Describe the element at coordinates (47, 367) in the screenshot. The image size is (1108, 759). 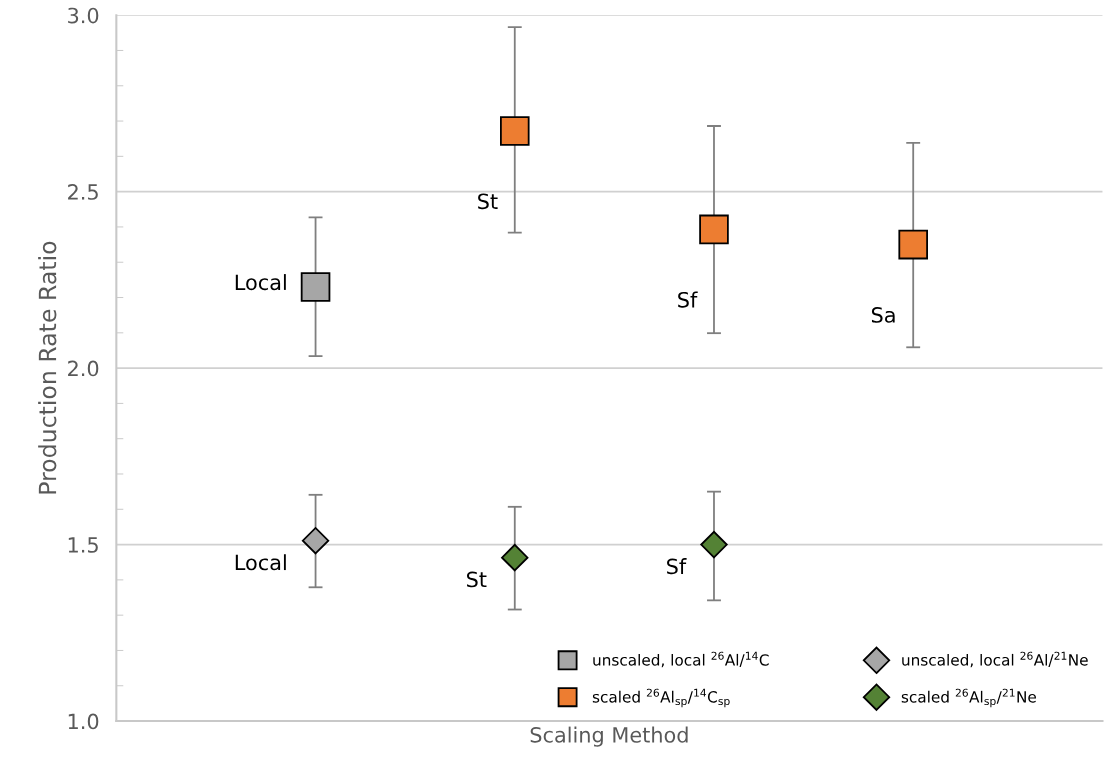
I see `y-axis-title: Production Rate Ratio` at that location.